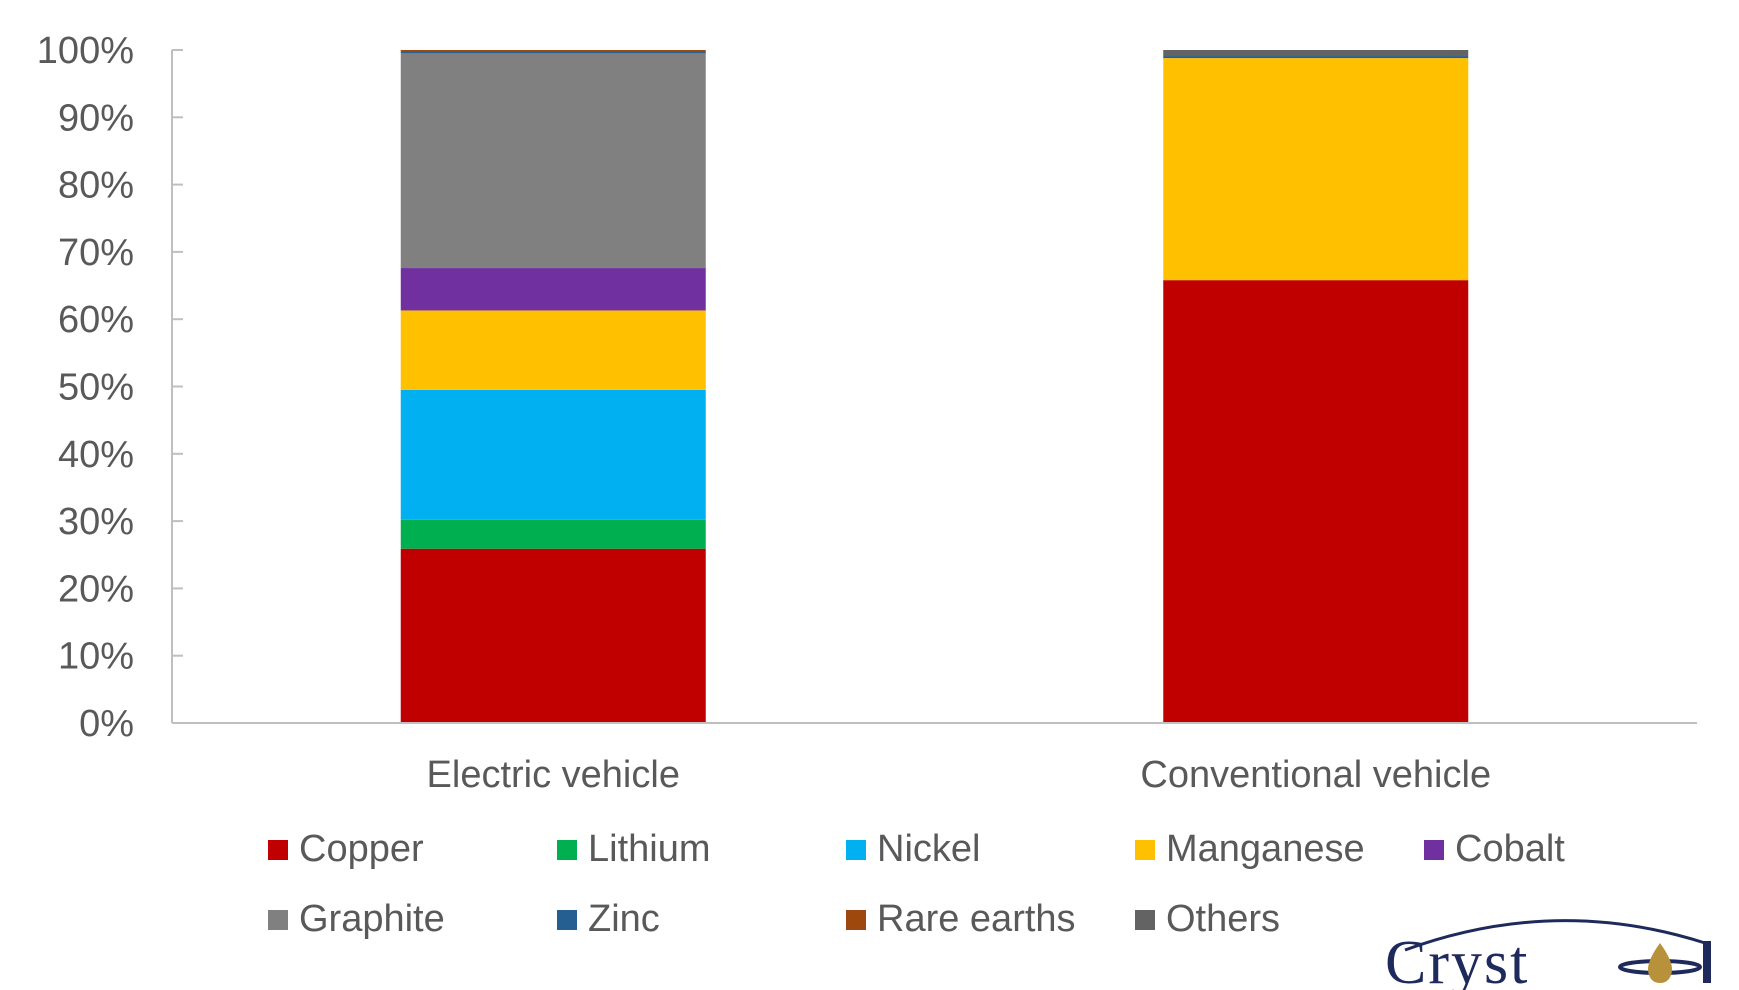  What do you see at coordinates (553, 454) in the screenshot?
I see `bar-segment-nickel` at bounding box center [553, 454].